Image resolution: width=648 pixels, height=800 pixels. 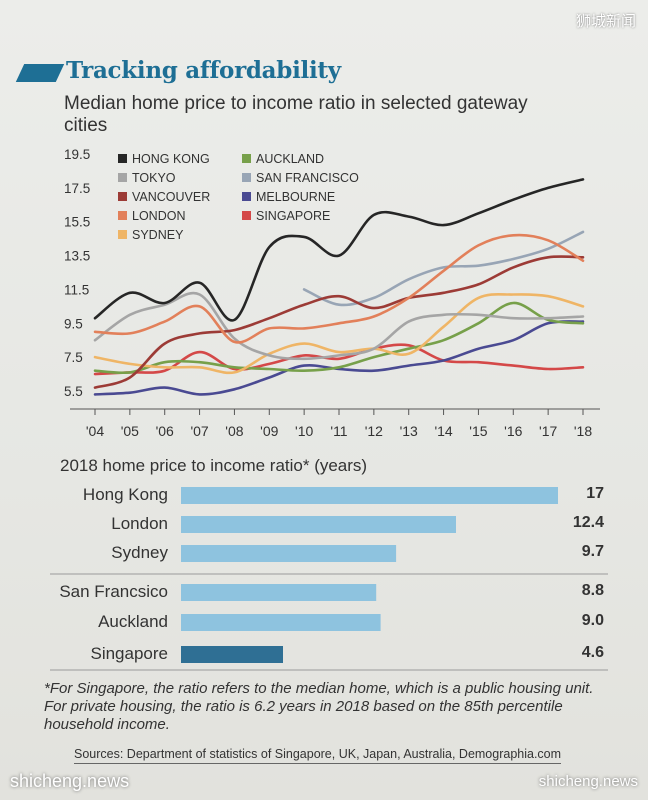 I want to click on bar-san-francsico, so click(x=279, y=592).